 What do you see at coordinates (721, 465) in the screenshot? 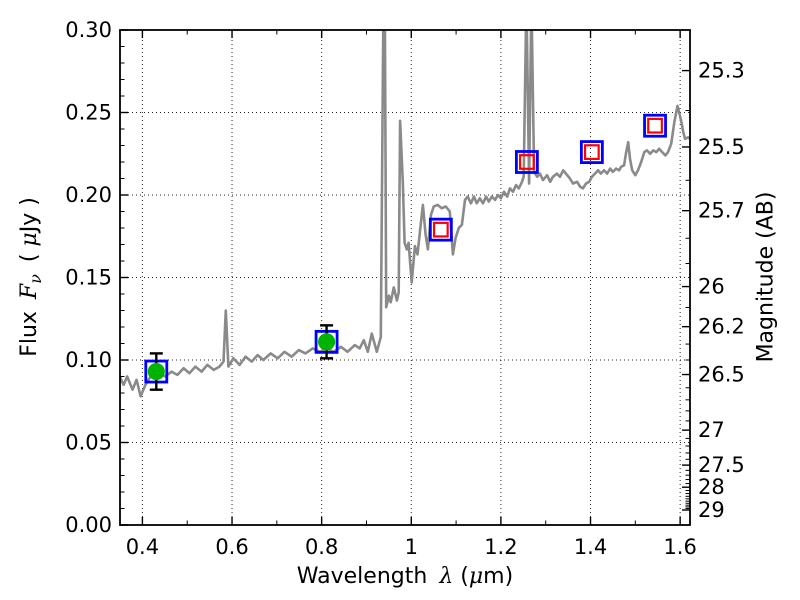
I see `magnitude-tick-label: 27.5` at bounding box center [721, 465].